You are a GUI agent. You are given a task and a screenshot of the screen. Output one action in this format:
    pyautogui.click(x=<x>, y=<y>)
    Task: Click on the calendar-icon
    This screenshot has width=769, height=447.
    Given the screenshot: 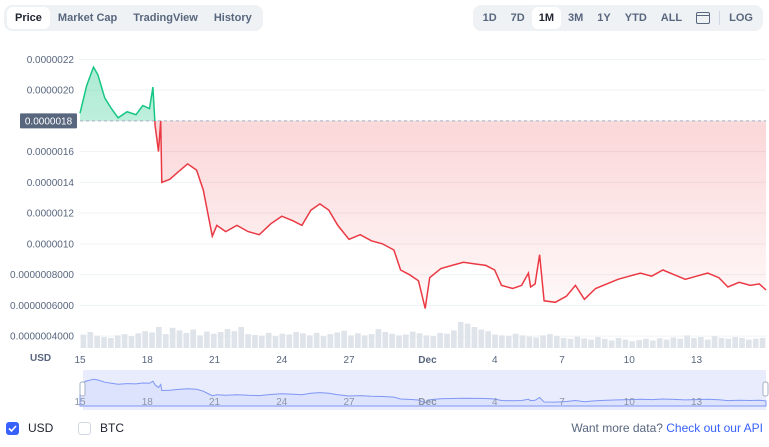 What is the action you would take?
    pyautogui.click(x=703, y=18)
    